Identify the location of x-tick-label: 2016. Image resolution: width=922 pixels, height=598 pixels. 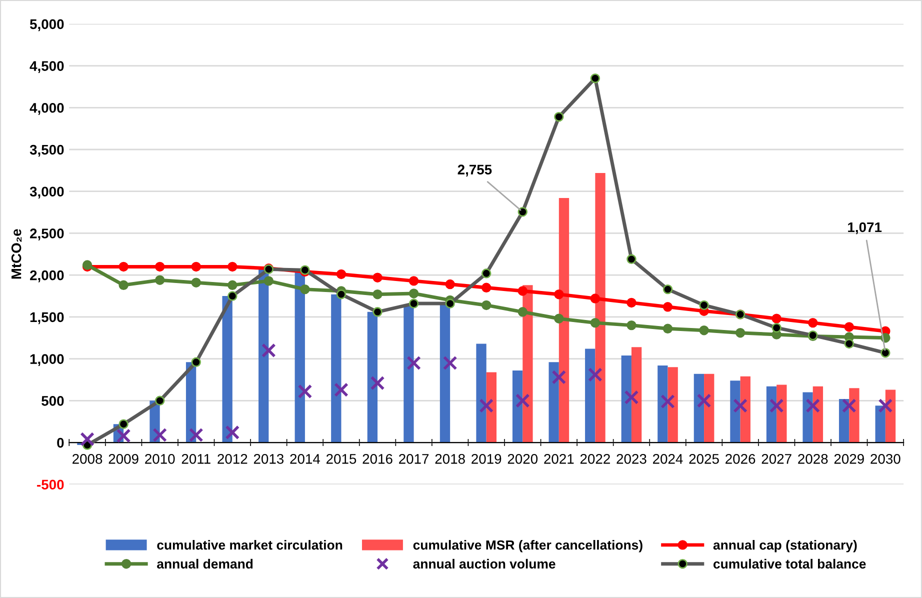
(377, 459).